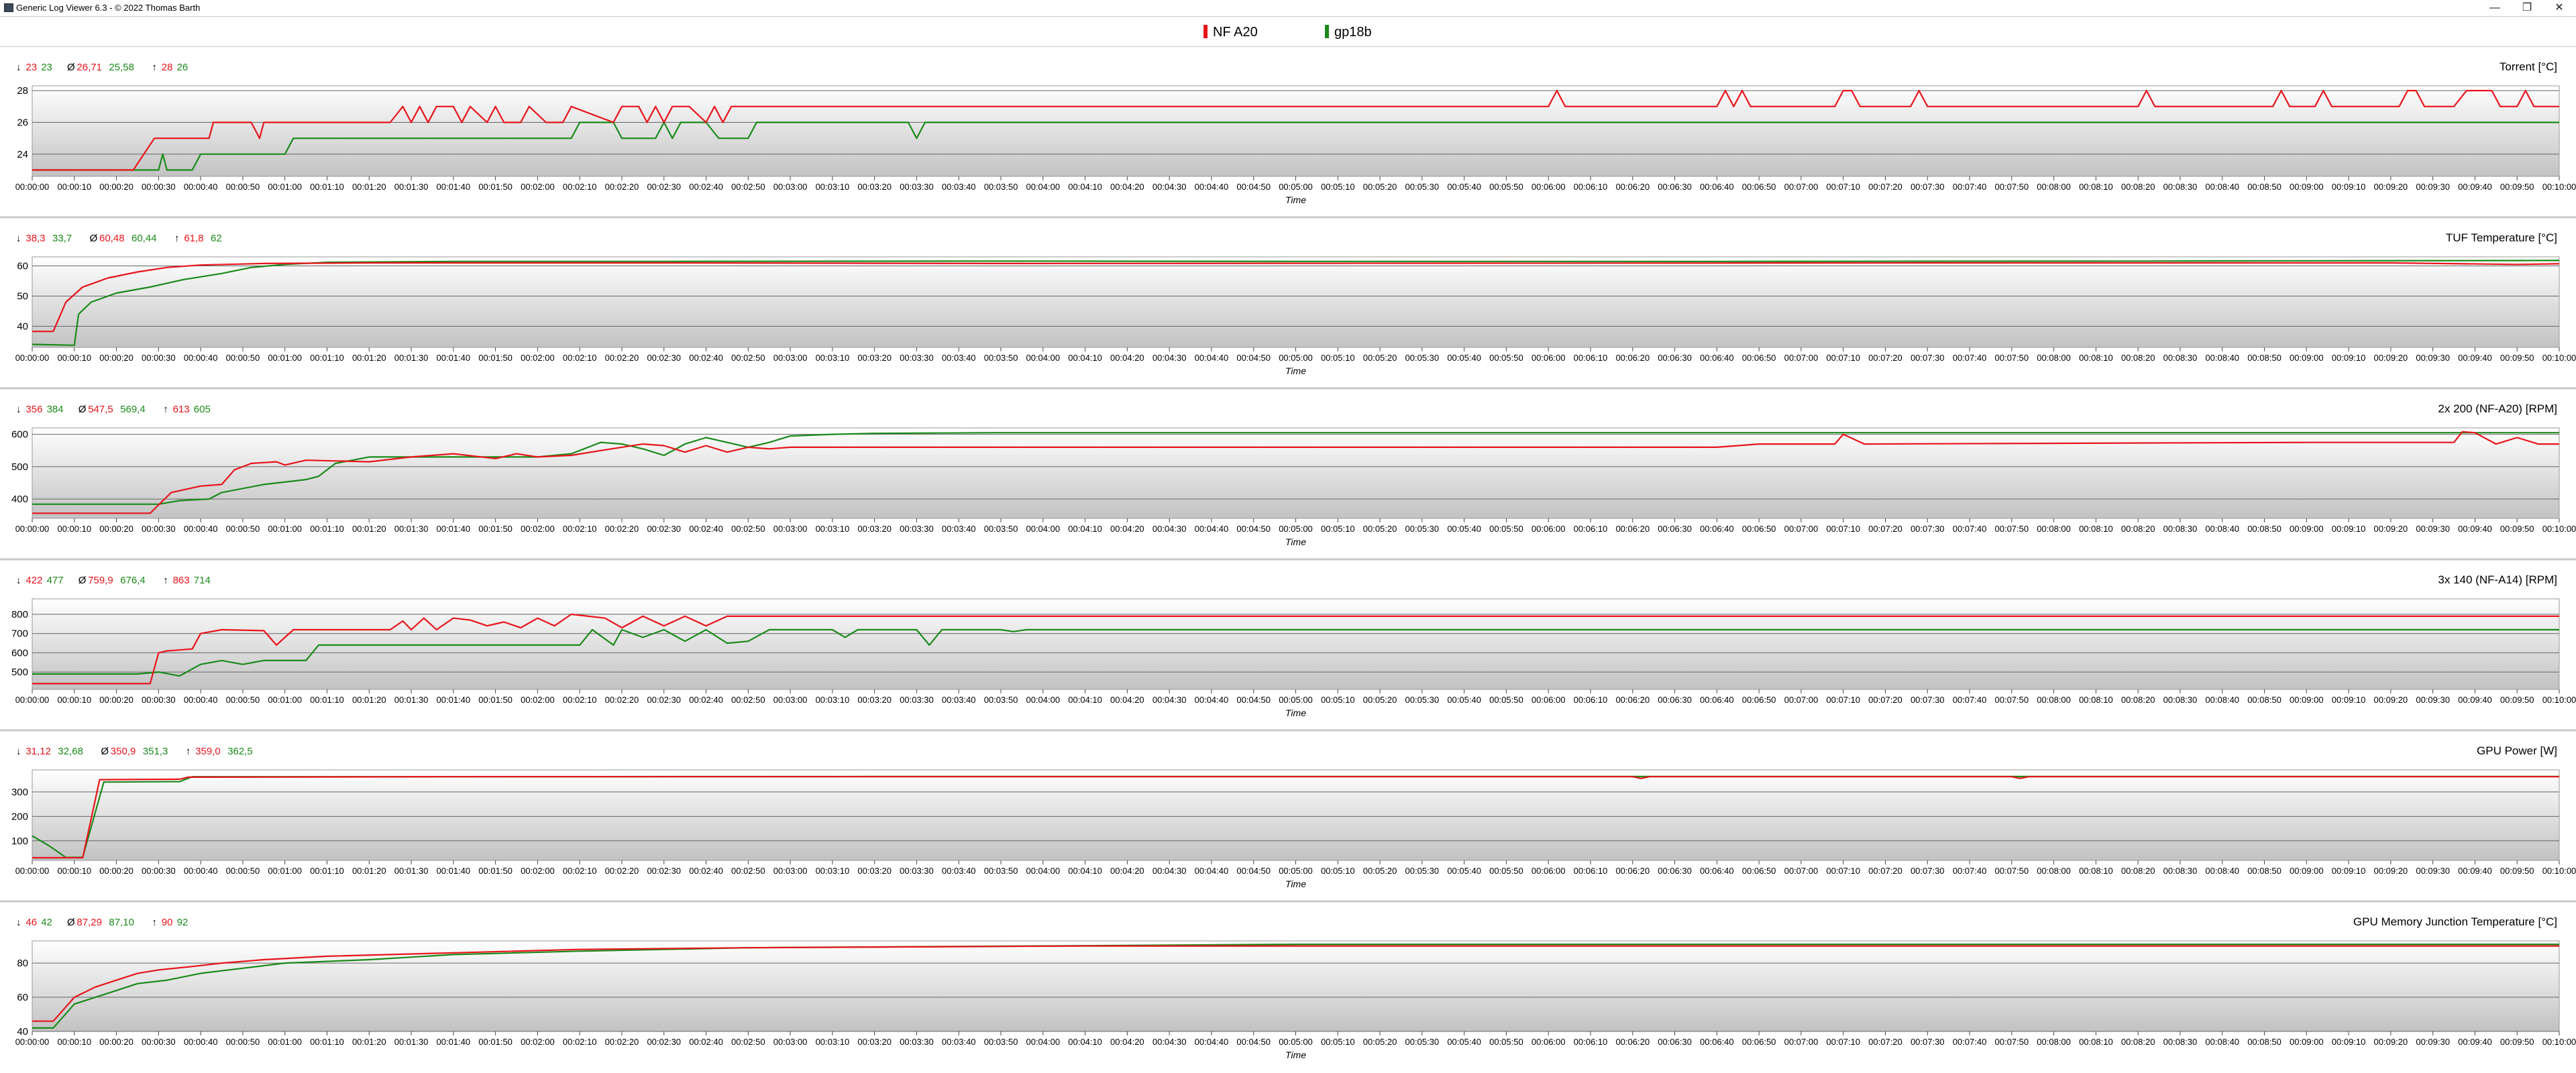 This screenshot has height=1073, width=2576. I want to click on x-axis-title: Time, so click(1295, 713).